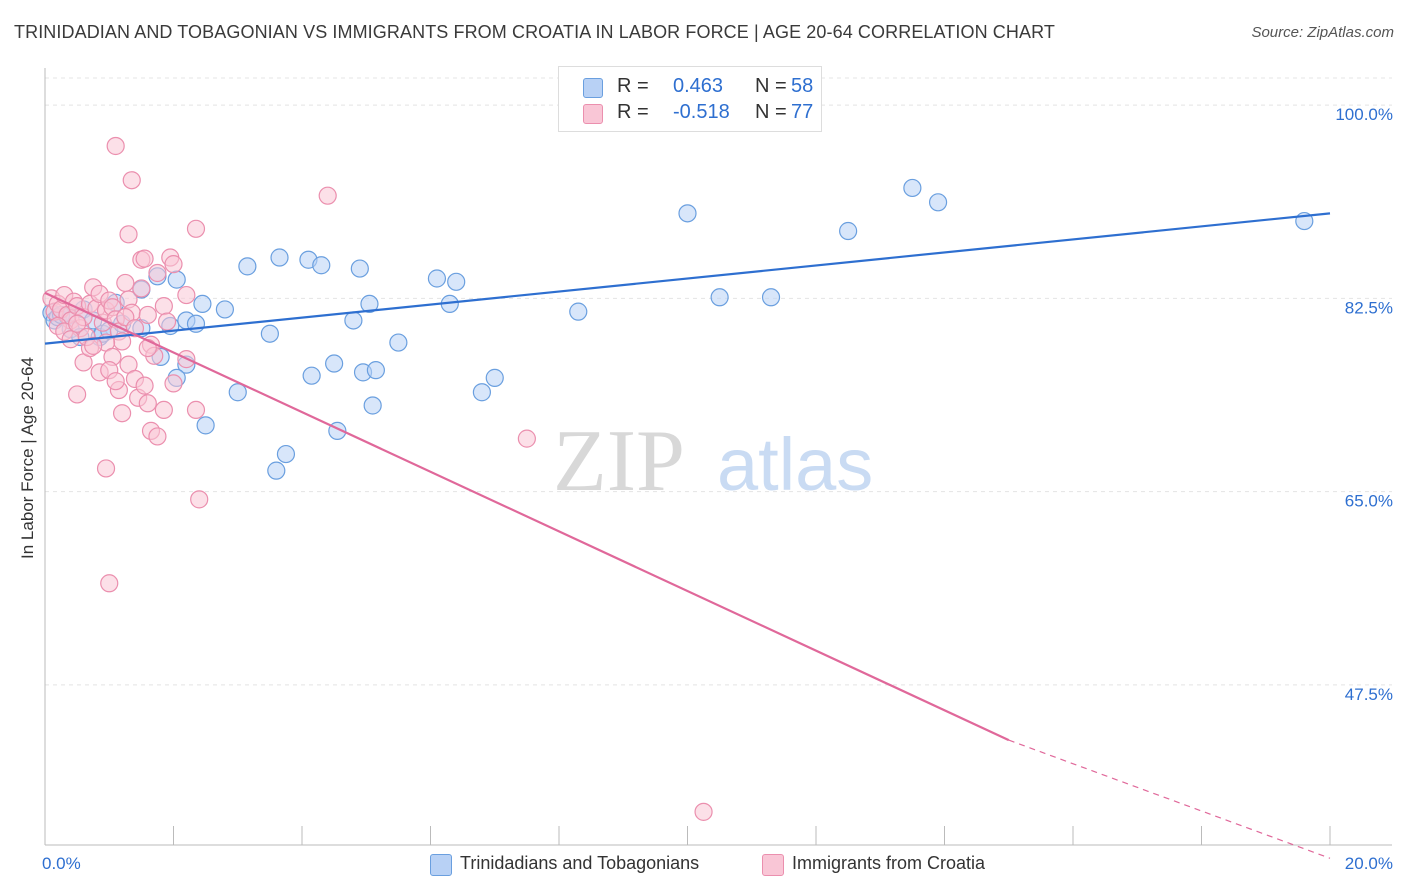 The height and width of the screenshot is (892, 1406). Describe the element at coordinates (773, 865) in the screenshot. I see `legend-swatch-pink` at that location.